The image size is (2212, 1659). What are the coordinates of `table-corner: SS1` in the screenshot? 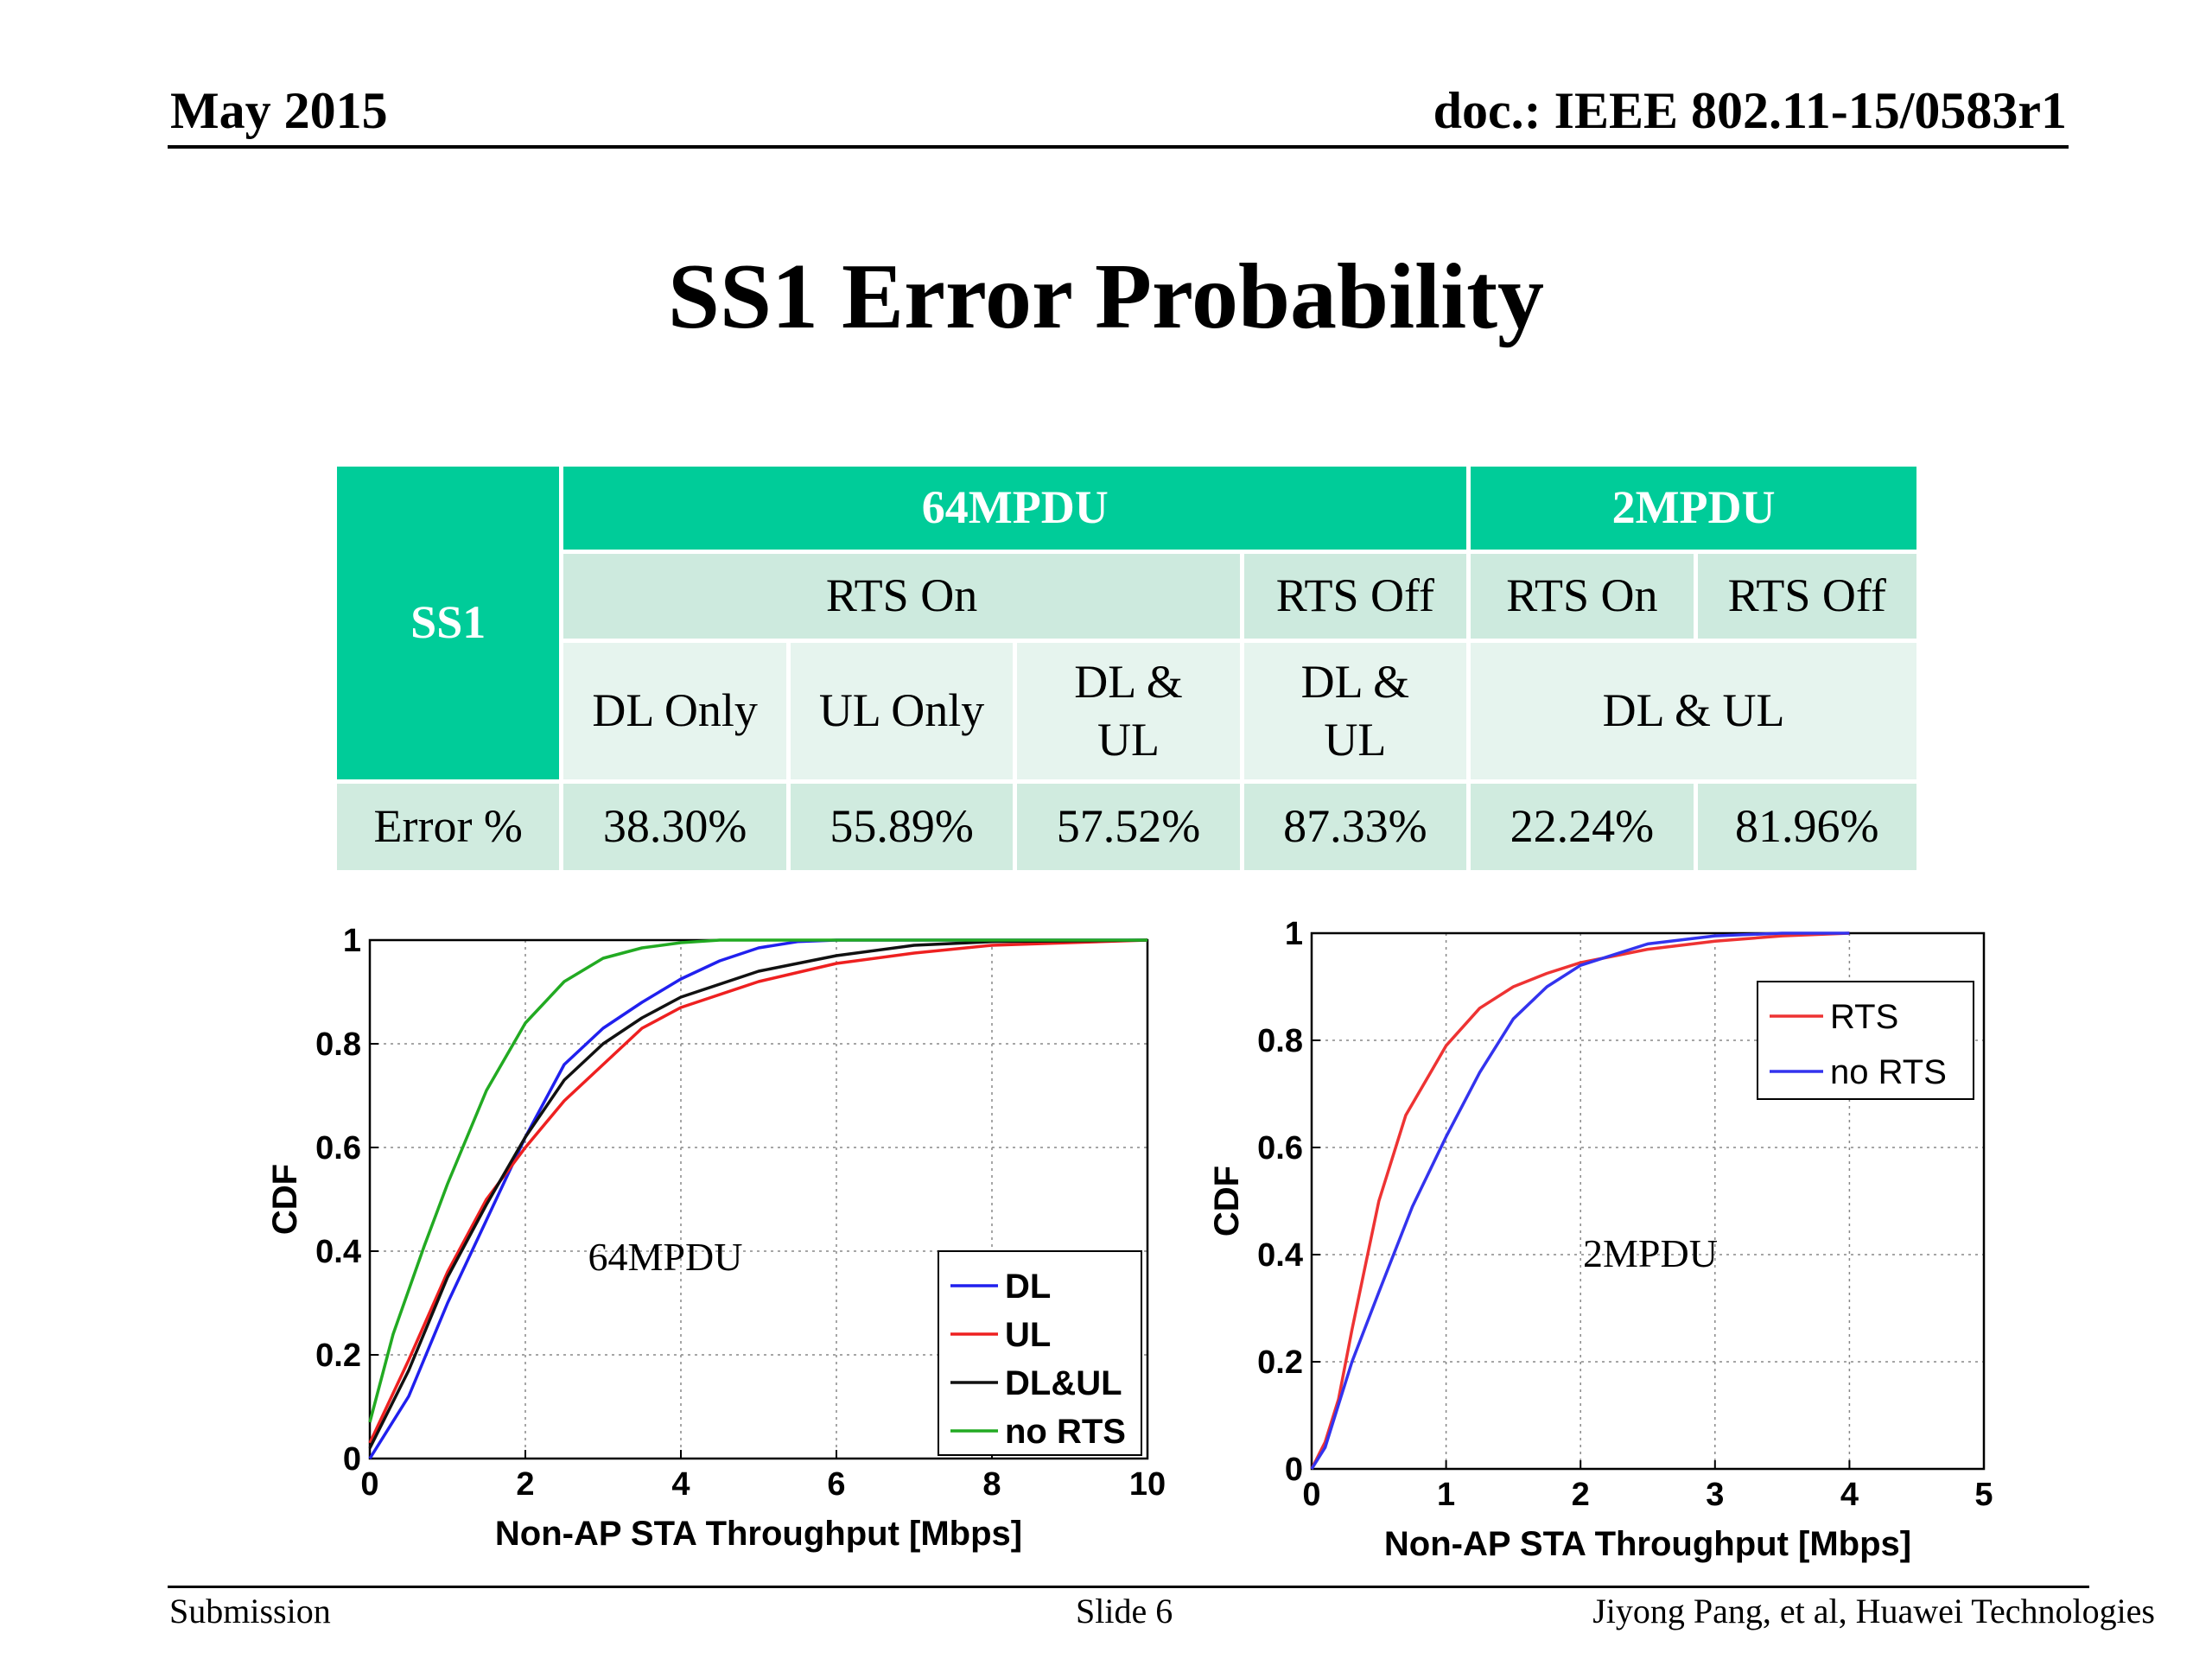 It's located at (448, 623).